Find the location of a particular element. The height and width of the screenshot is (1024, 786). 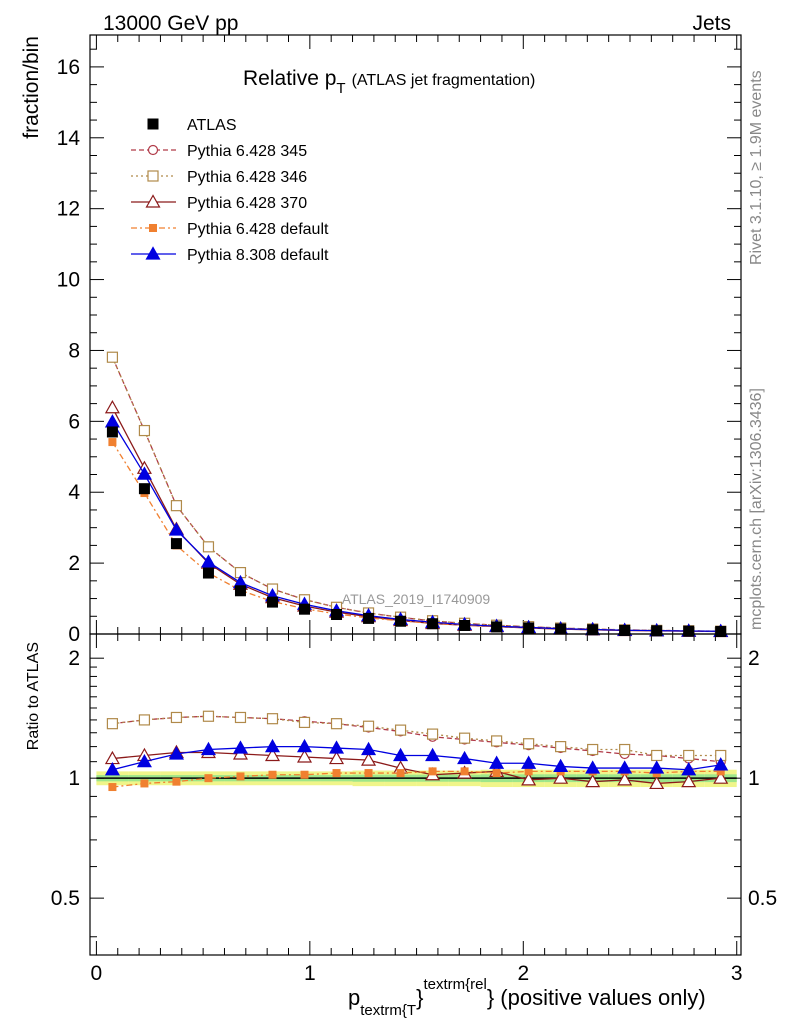

header-left: 13000 GeV pp is located at coordinates (170, 23).